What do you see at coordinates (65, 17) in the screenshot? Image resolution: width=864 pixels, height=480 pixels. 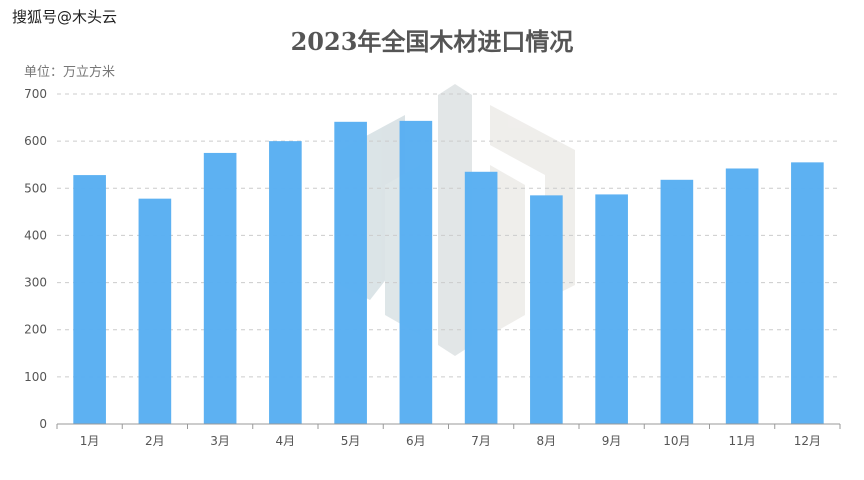 I see `watermark-text: 搜狐号@木头云` at bounding box center [65, 17].